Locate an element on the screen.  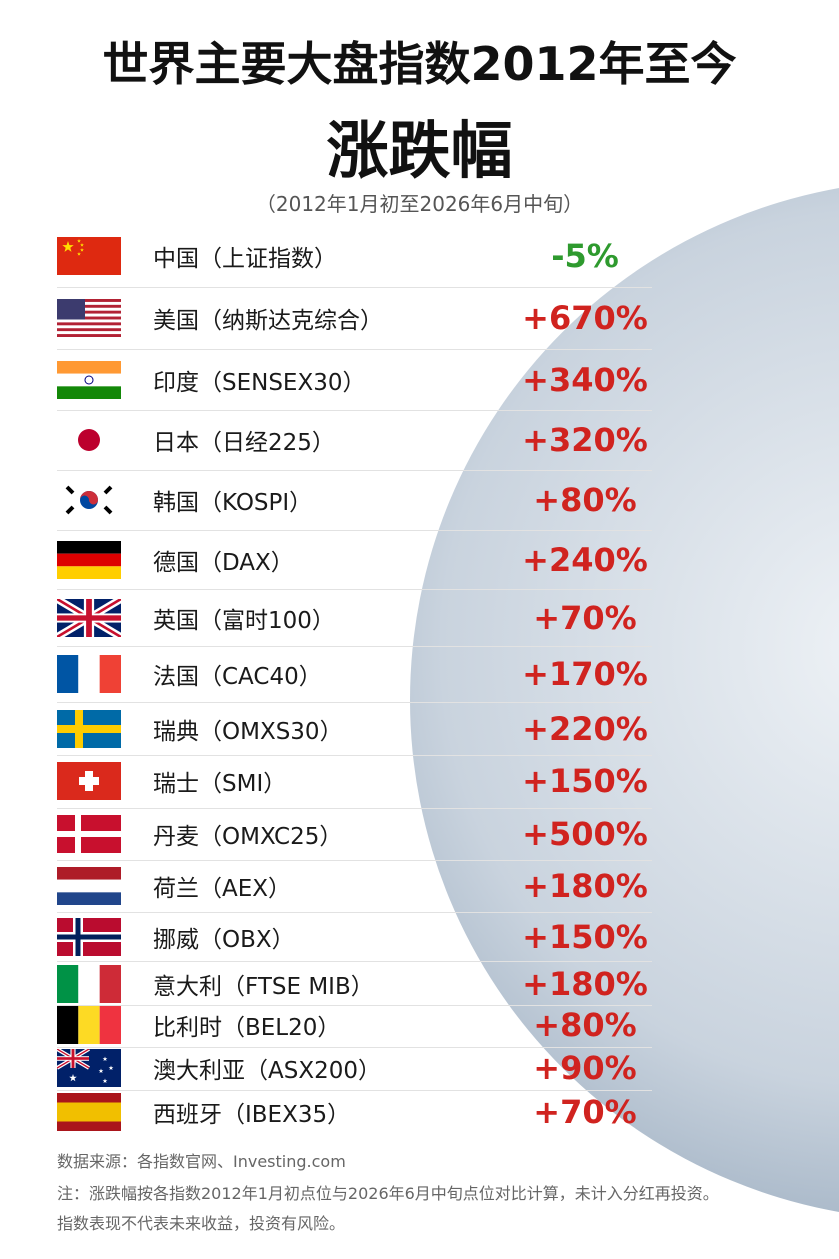
index-name: 瑞士（SMI） is located at coordinates (220, 784).